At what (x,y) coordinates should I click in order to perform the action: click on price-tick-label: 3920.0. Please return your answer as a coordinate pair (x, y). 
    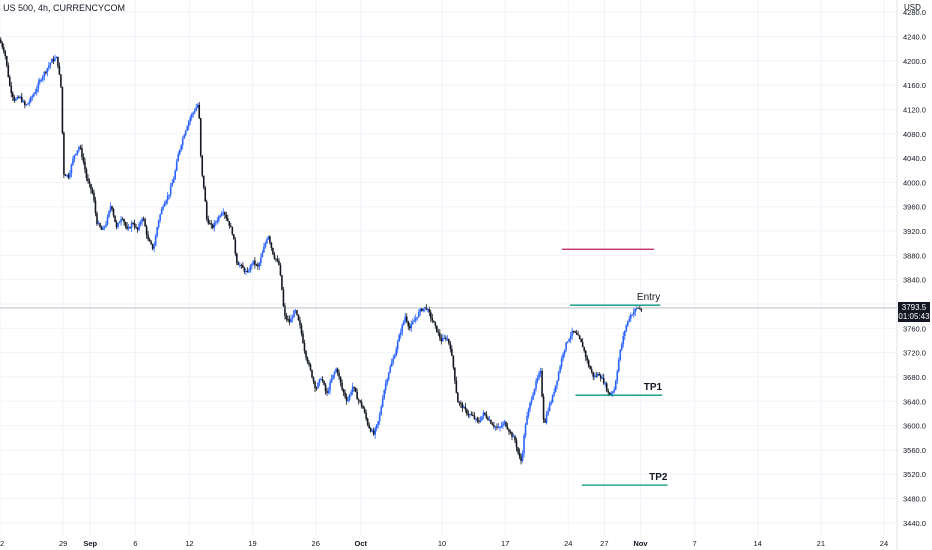
    Looking at the image, I should click on (914, 231).